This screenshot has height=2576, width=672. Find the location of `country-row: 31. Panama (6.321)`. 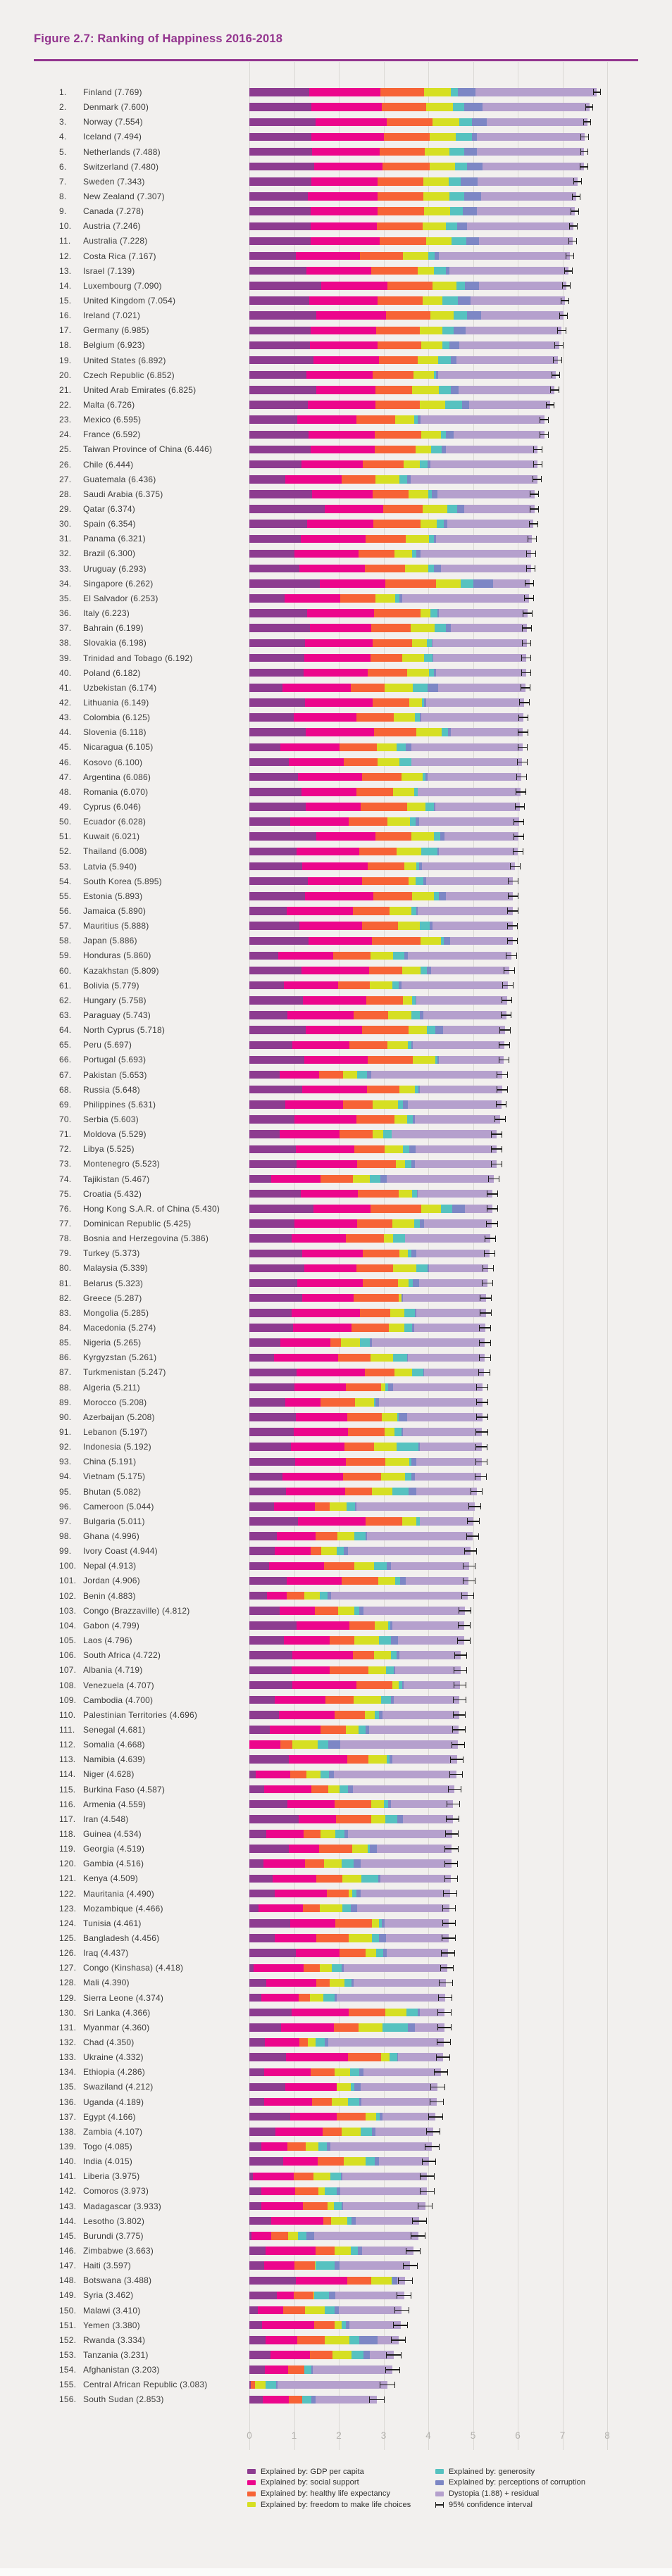

country-row: 31. Panama (6.321) is located at coordinates (336, 539).